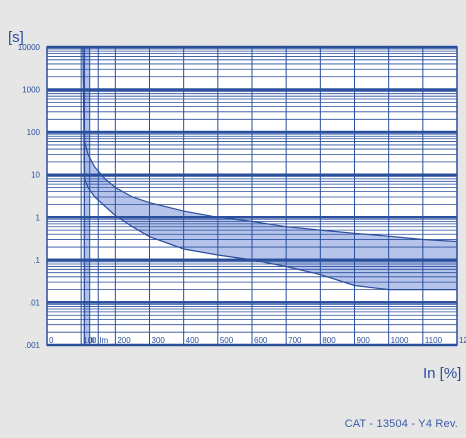  I want to click on markers: Ir Im, so click(100, 340).